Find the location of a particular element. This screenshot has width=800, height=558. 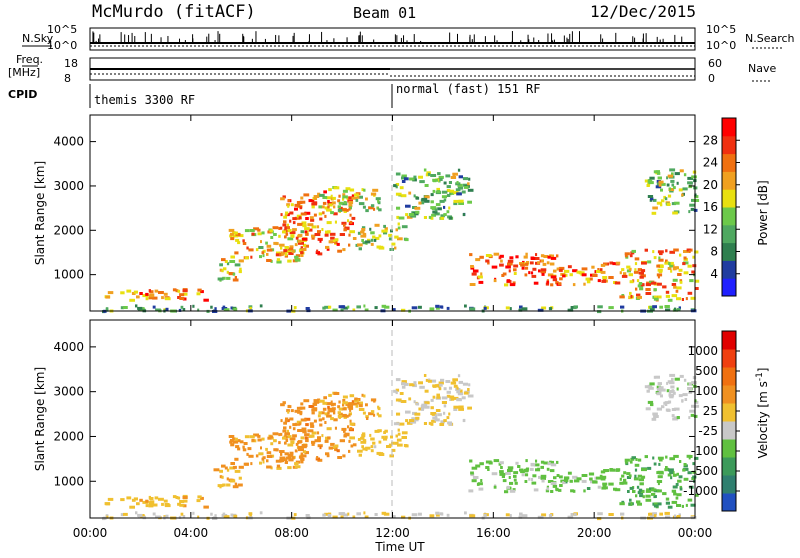

nsky-panel-frame is located at coordinates (392, 39).